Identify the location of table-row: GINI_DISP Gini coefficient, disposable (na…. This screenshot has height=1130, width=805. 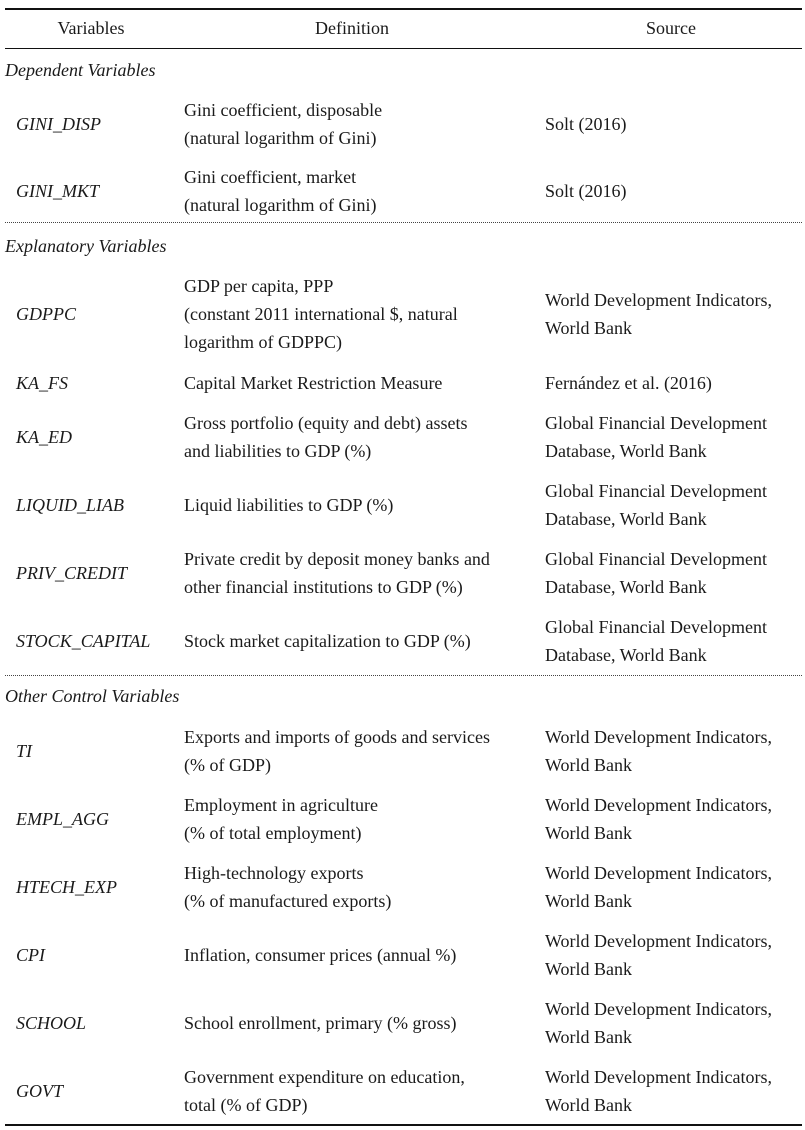
(403, 124).